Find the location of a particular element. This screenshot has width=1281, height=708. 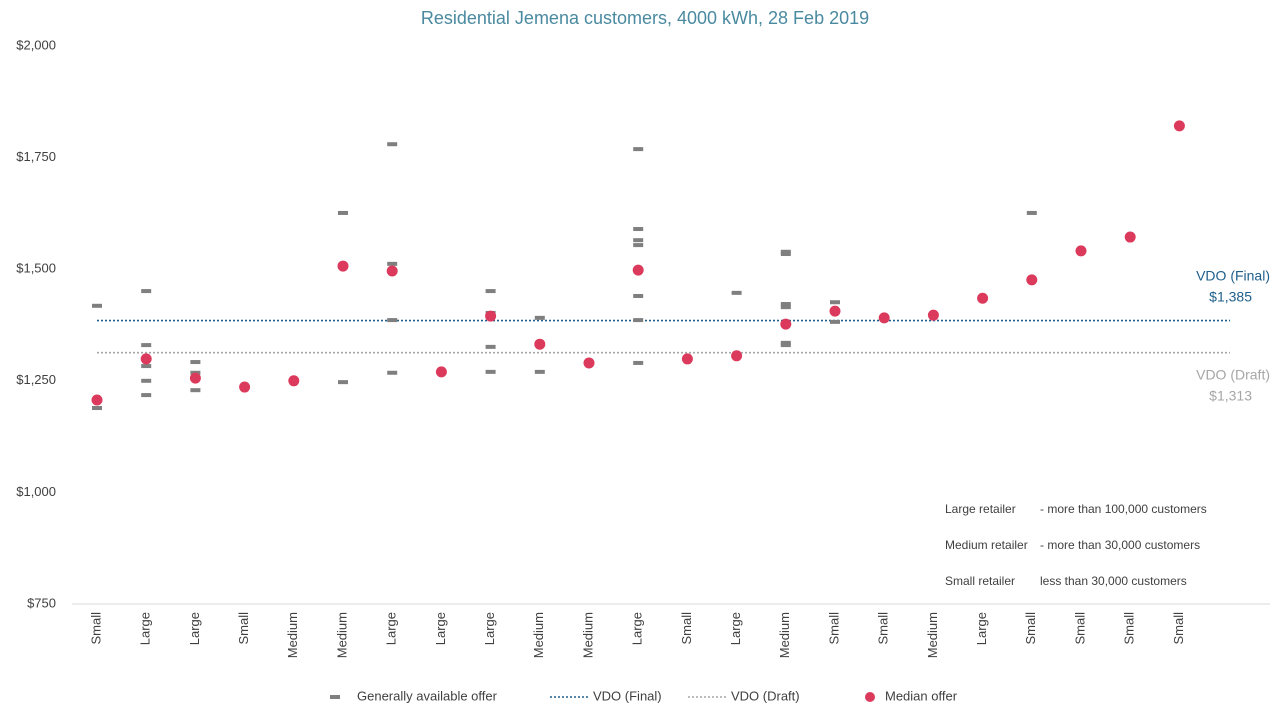

reference-name: VDO (Draft) is located at coordinates (1233, 375).